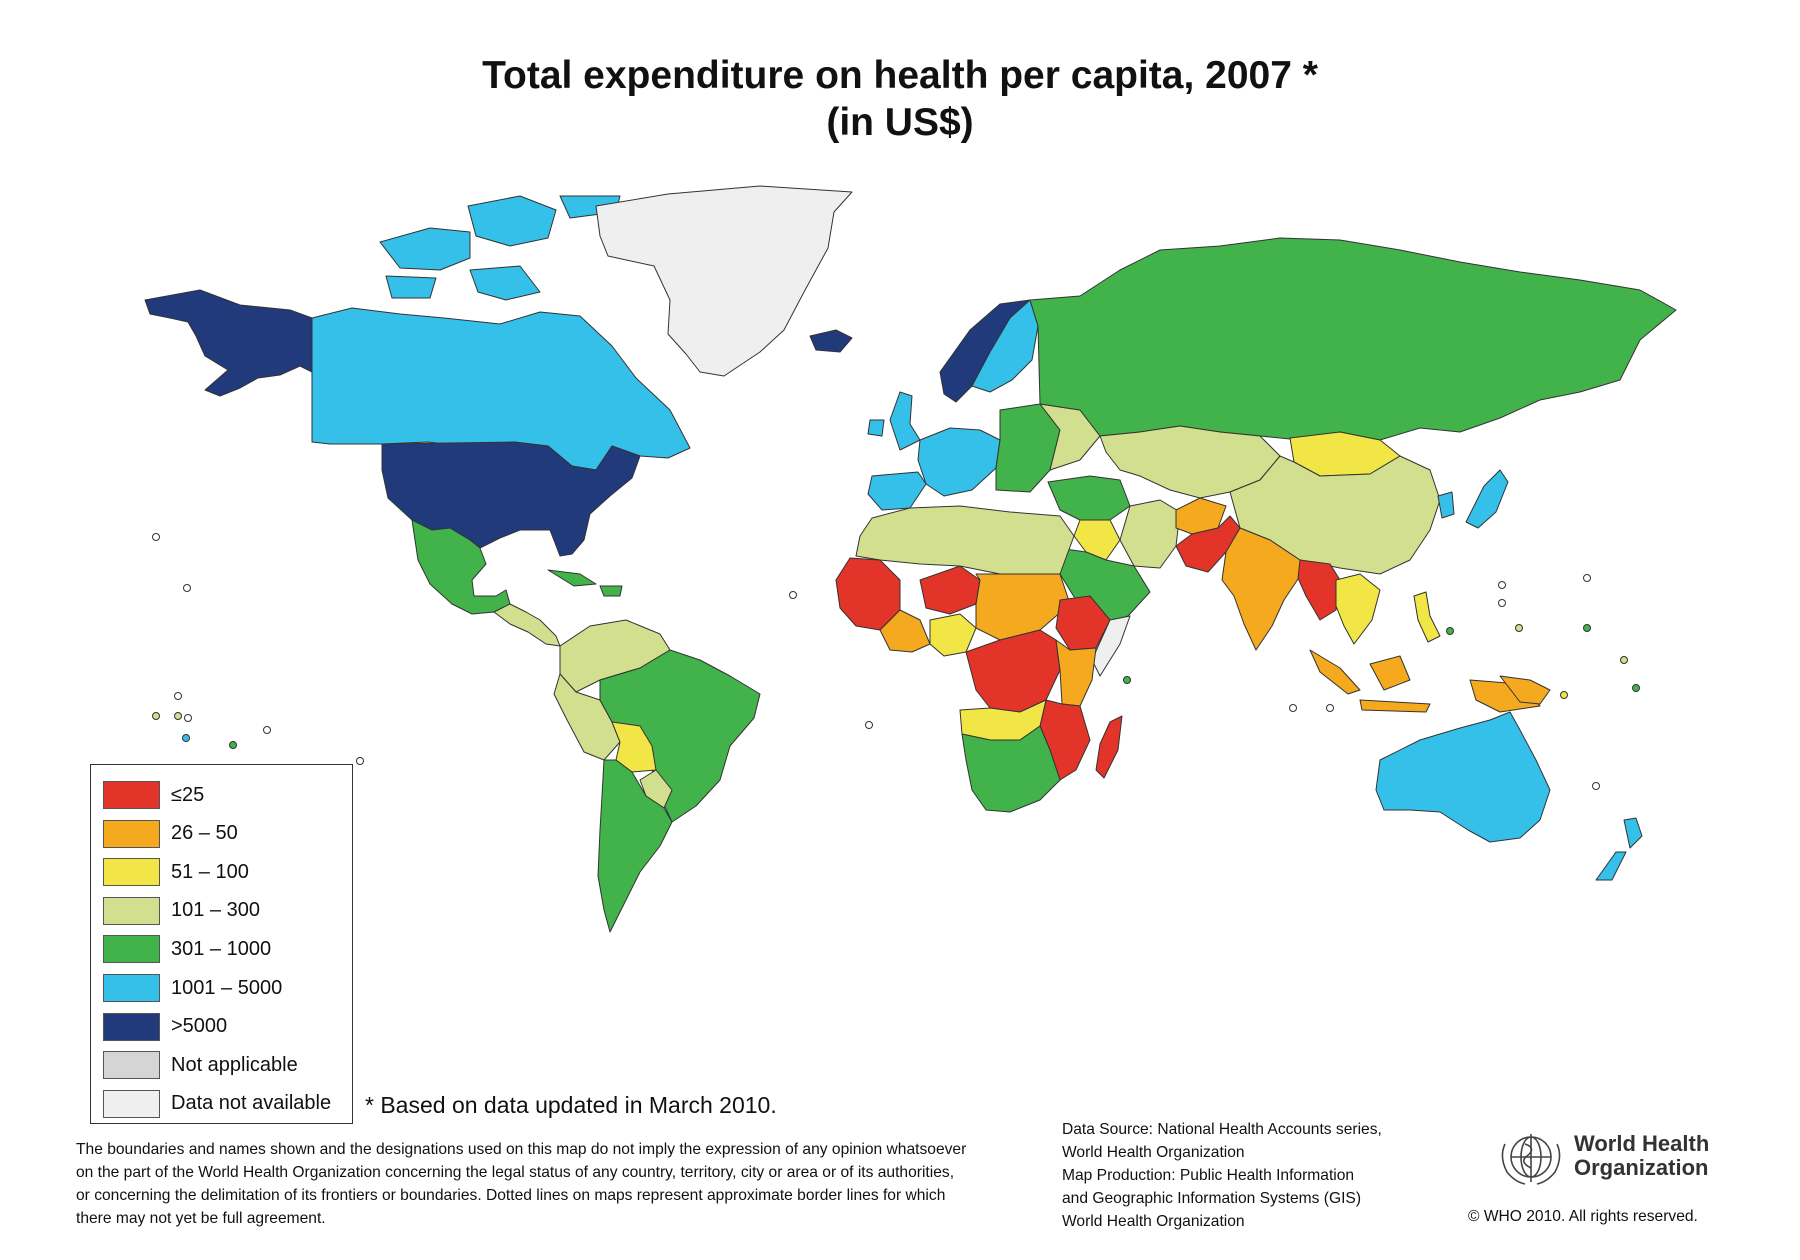 The width and height of the screenshot is (1800, 1260). What do you see at coordinates (1446, 505) in the screenshot?
I see `region-korea` at bounding box center [1446, 505].